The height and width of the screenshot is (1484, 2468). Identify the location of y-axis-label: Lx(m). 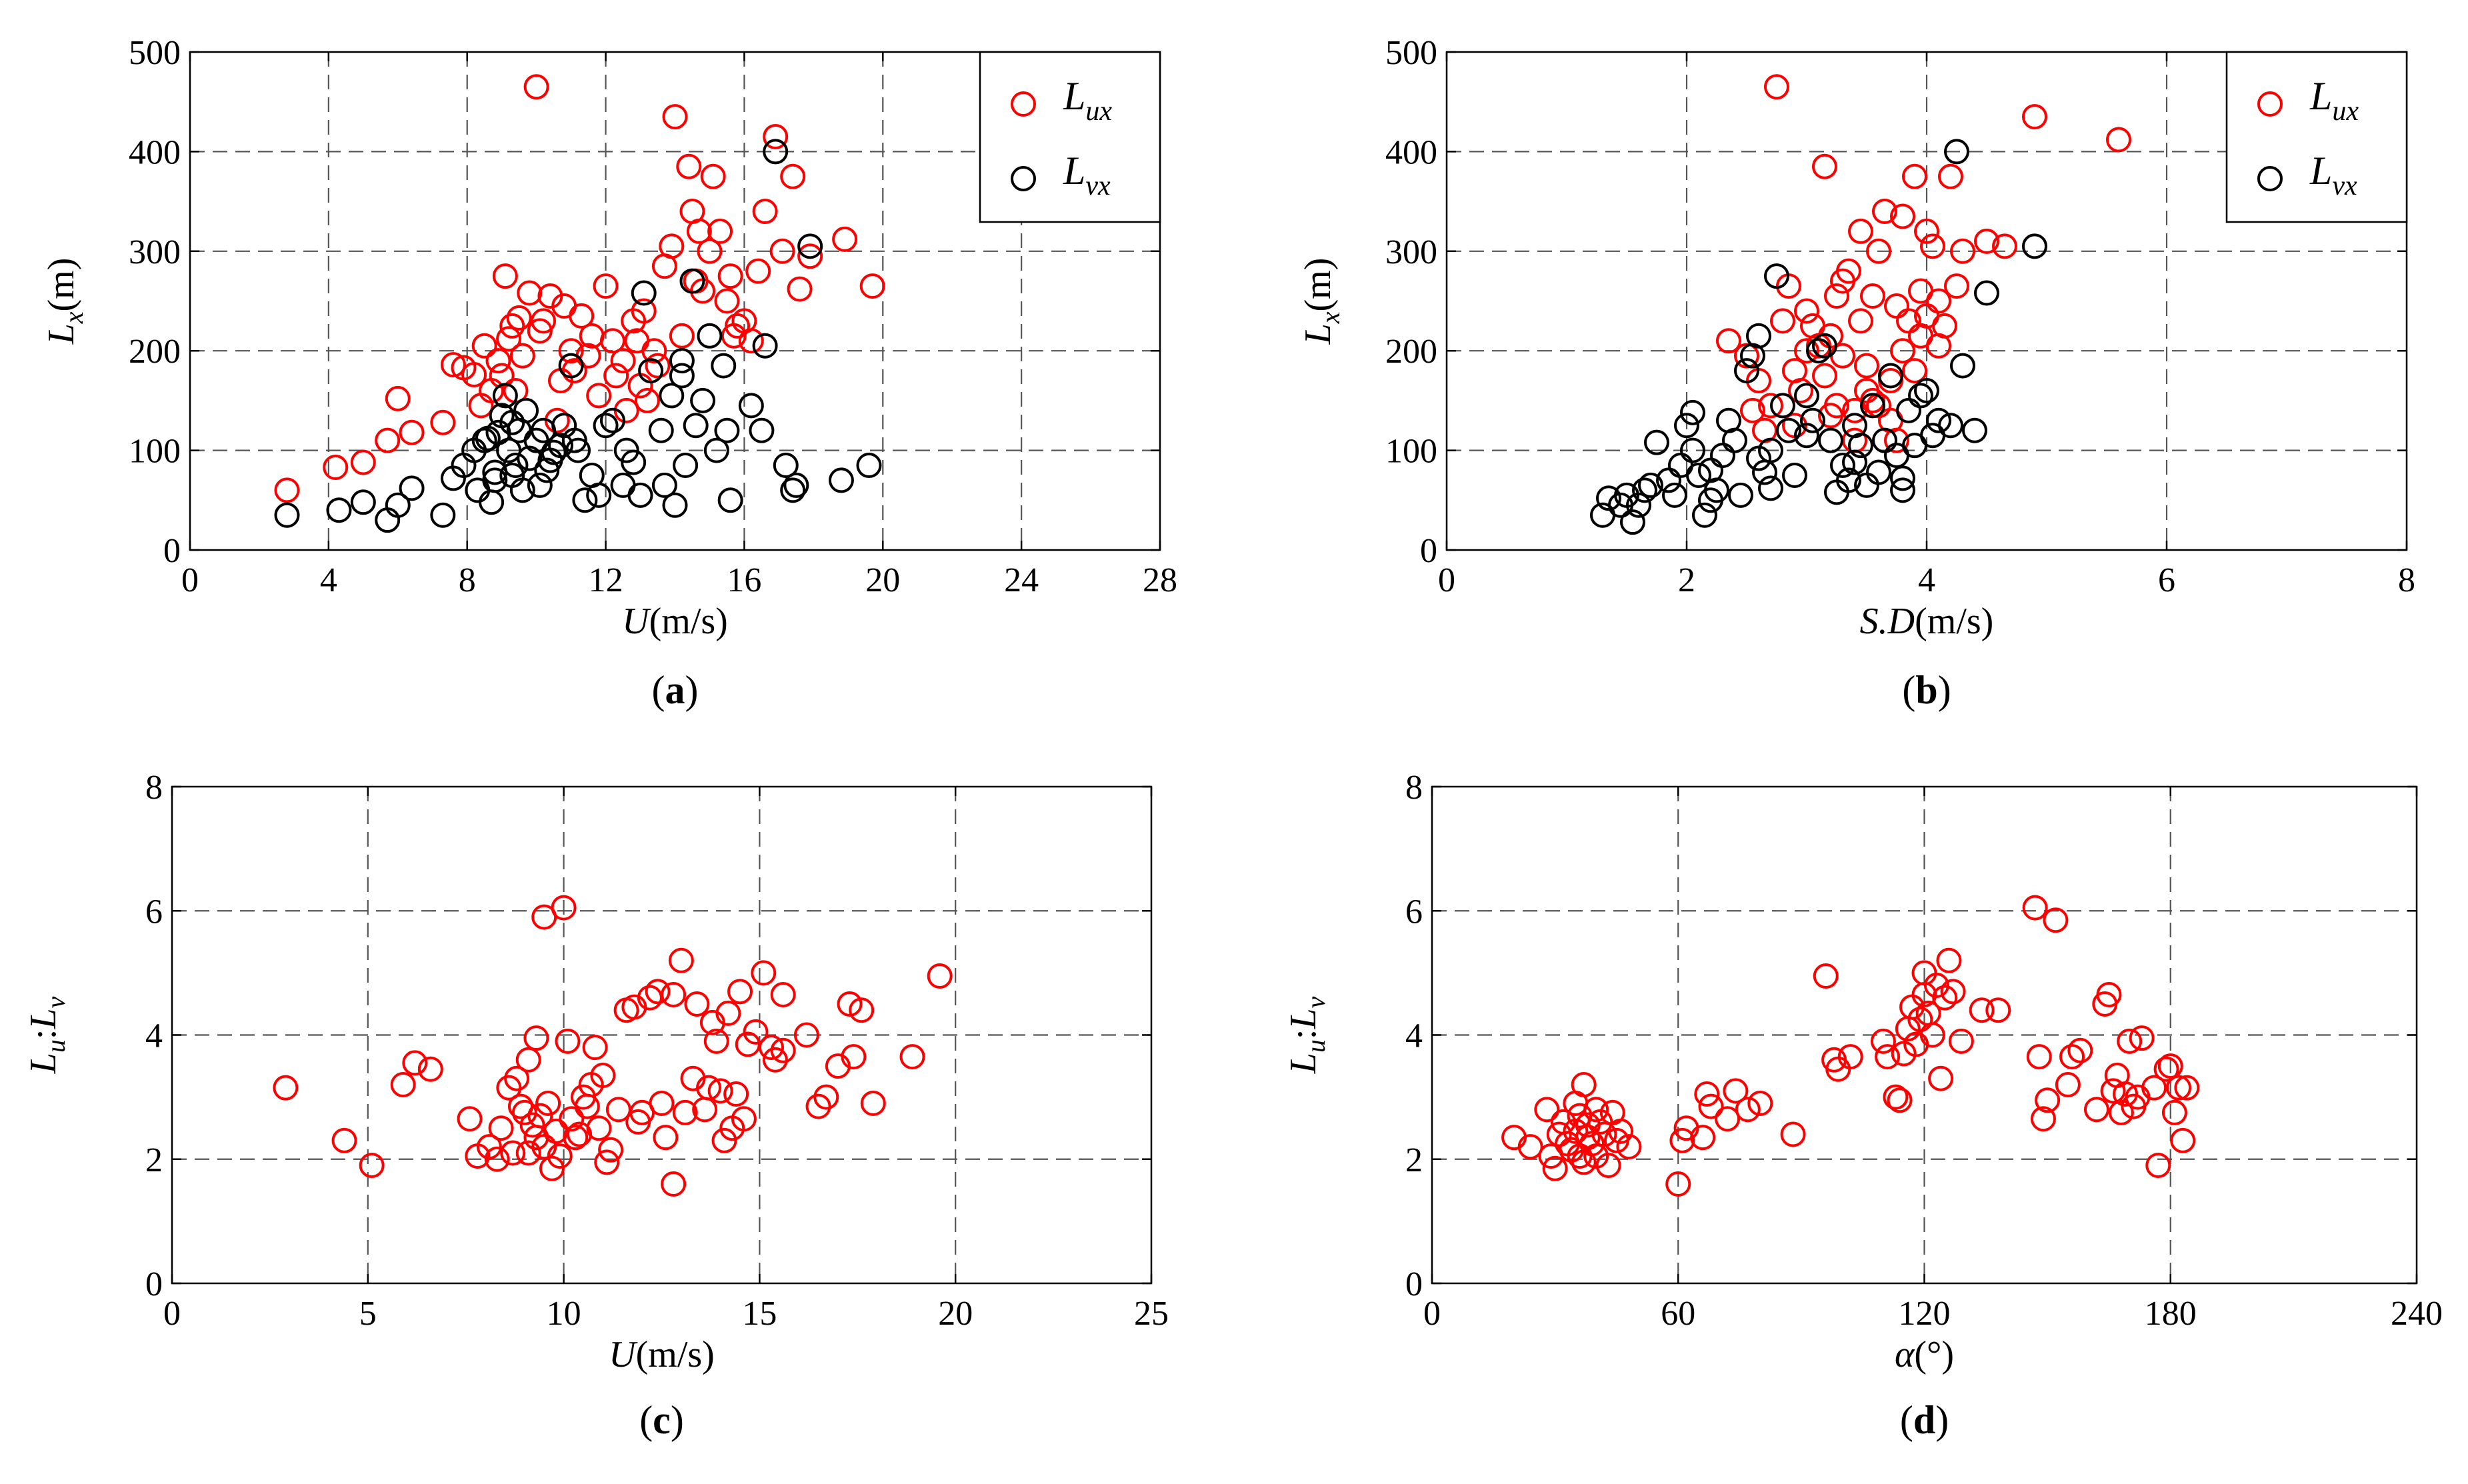
(1321, 301).